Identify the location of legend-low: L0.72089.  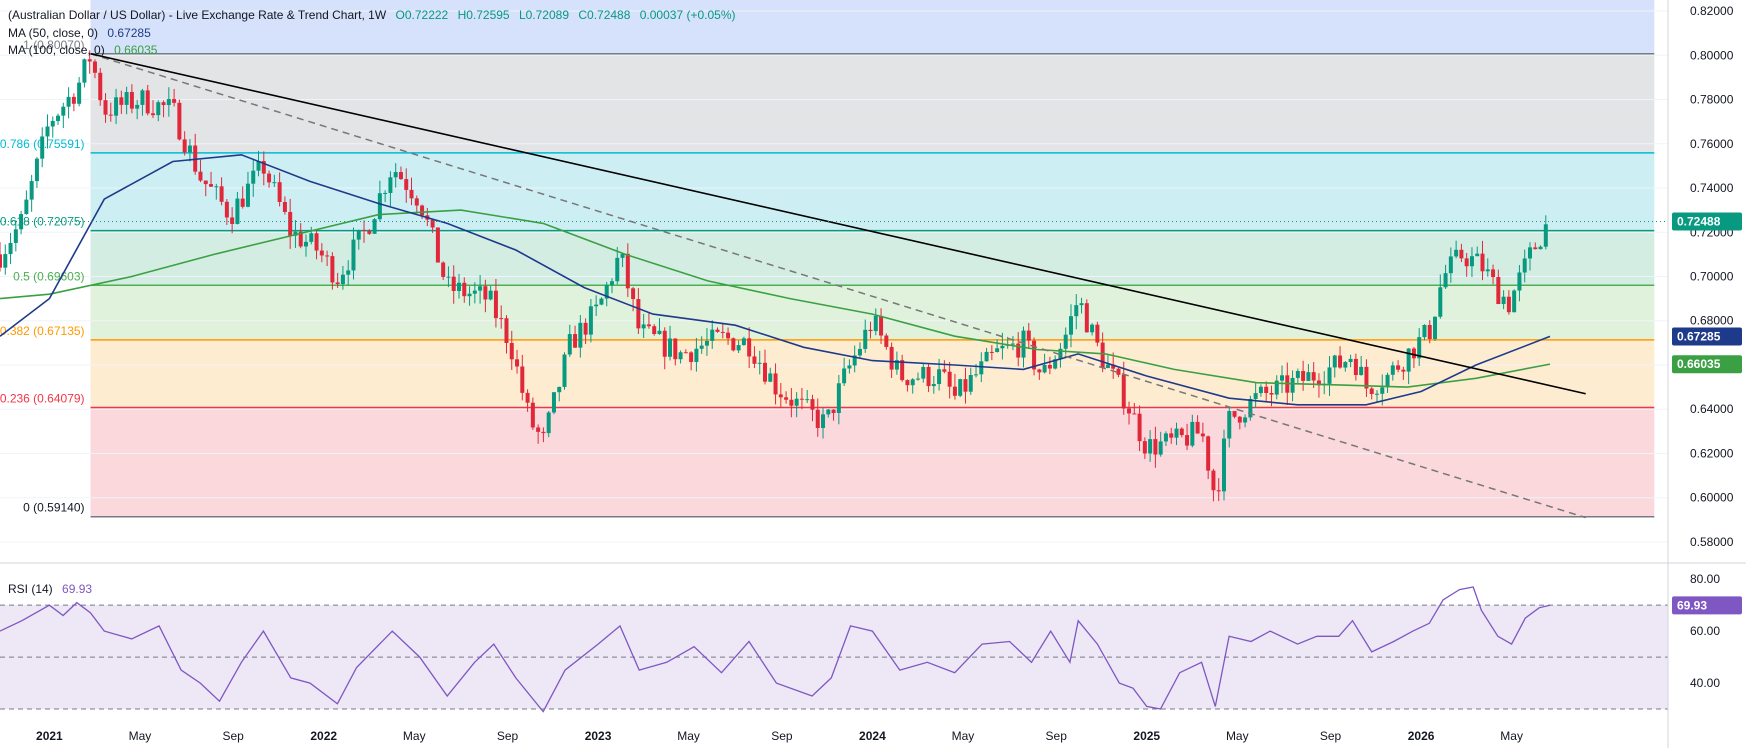
(544, 15).